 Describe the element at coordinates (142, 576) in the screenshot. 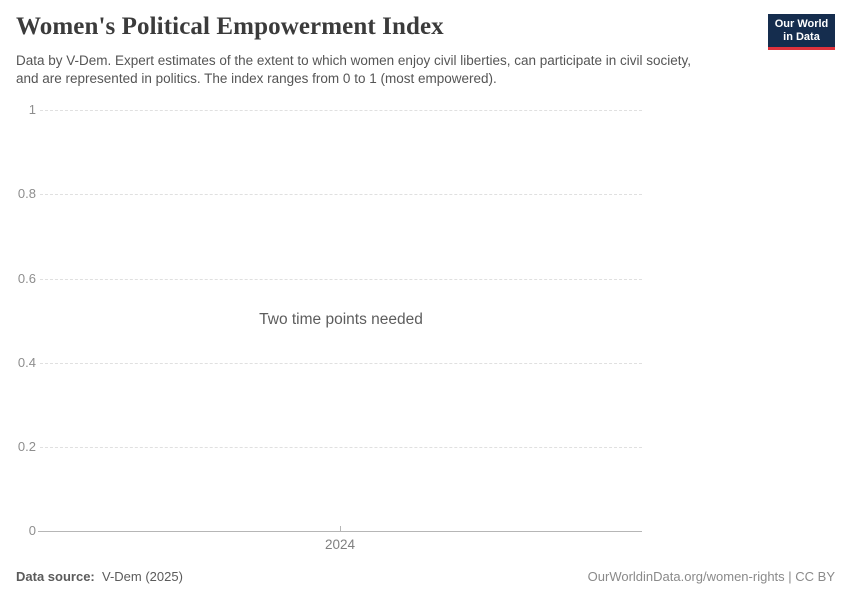

I see `data-source-value: V-Dem (2025)` at that location.